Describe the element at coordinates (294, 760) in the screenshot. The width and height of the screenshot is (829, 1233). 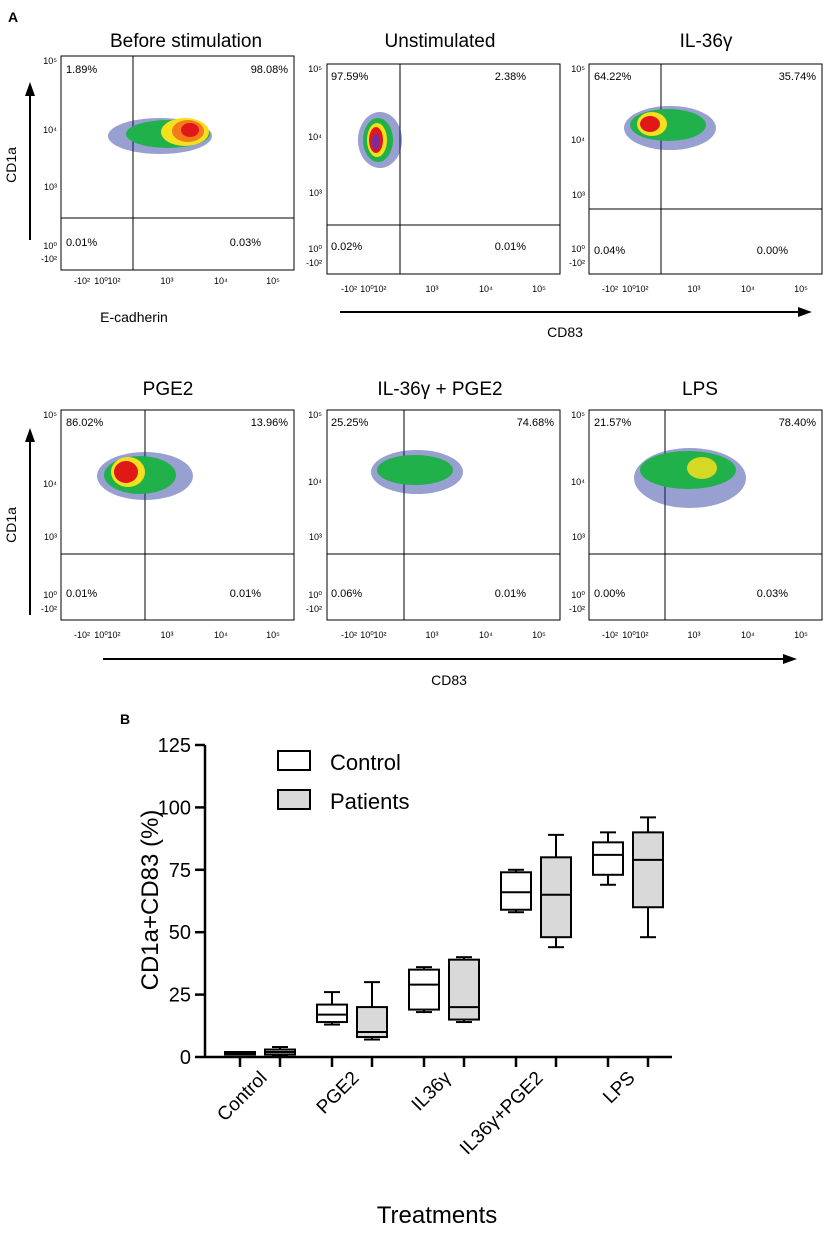
I see `legend-swatch-control` at that location.